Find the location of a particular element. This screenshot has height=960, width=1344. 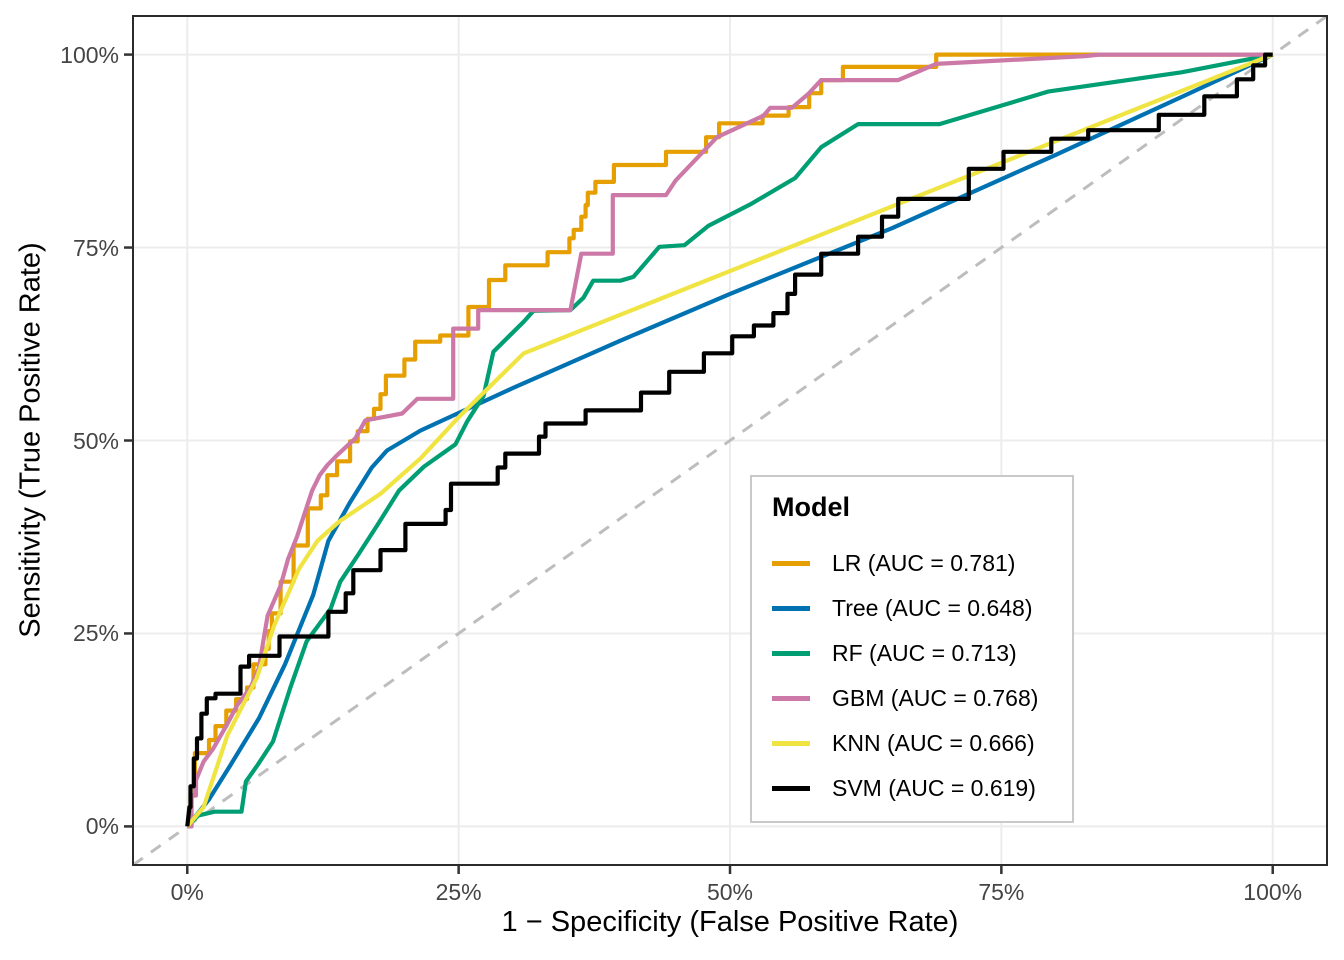

legend-item-rf: RF (AUC = 0.713) is located at coordinates (922, 653).